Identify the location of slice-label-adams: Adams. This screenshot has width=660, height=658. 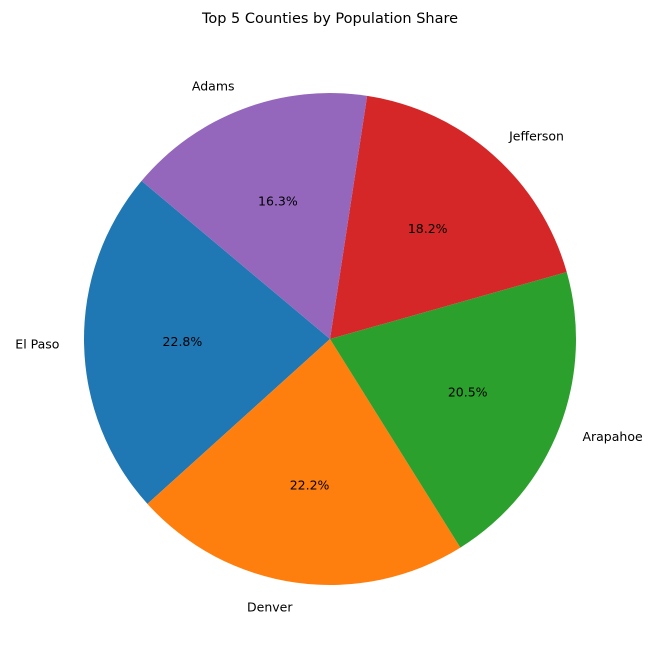
(213, 85).